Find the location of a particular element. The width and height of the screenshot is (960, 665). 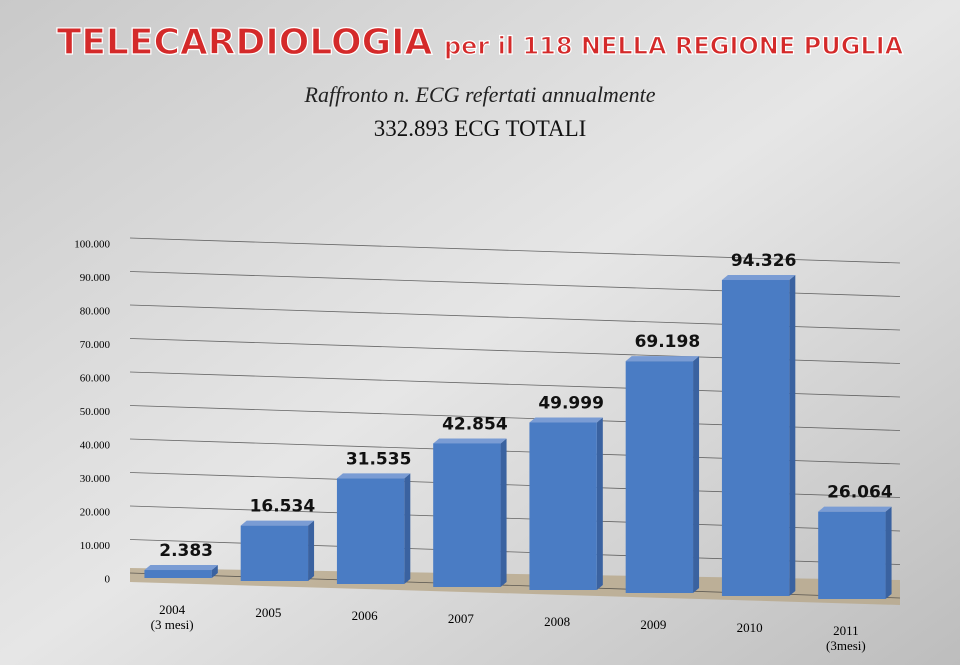

value-label: 69.198 is located at coordinates (668, 342).